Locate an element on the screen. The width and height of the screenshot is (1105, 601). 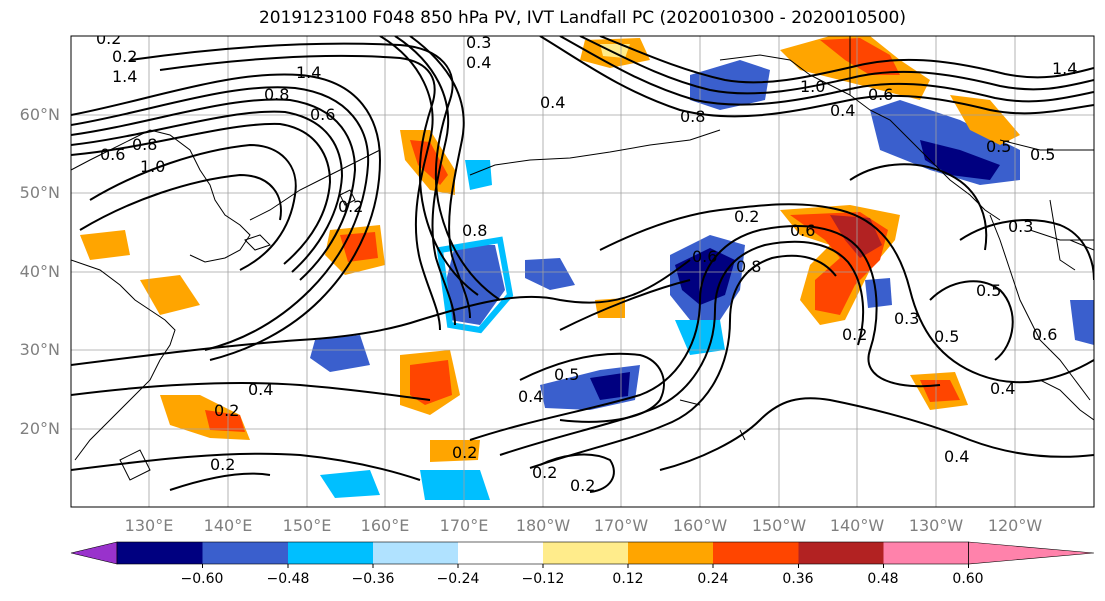
lon-label: 120°W is located at coordinates (1015, 525).